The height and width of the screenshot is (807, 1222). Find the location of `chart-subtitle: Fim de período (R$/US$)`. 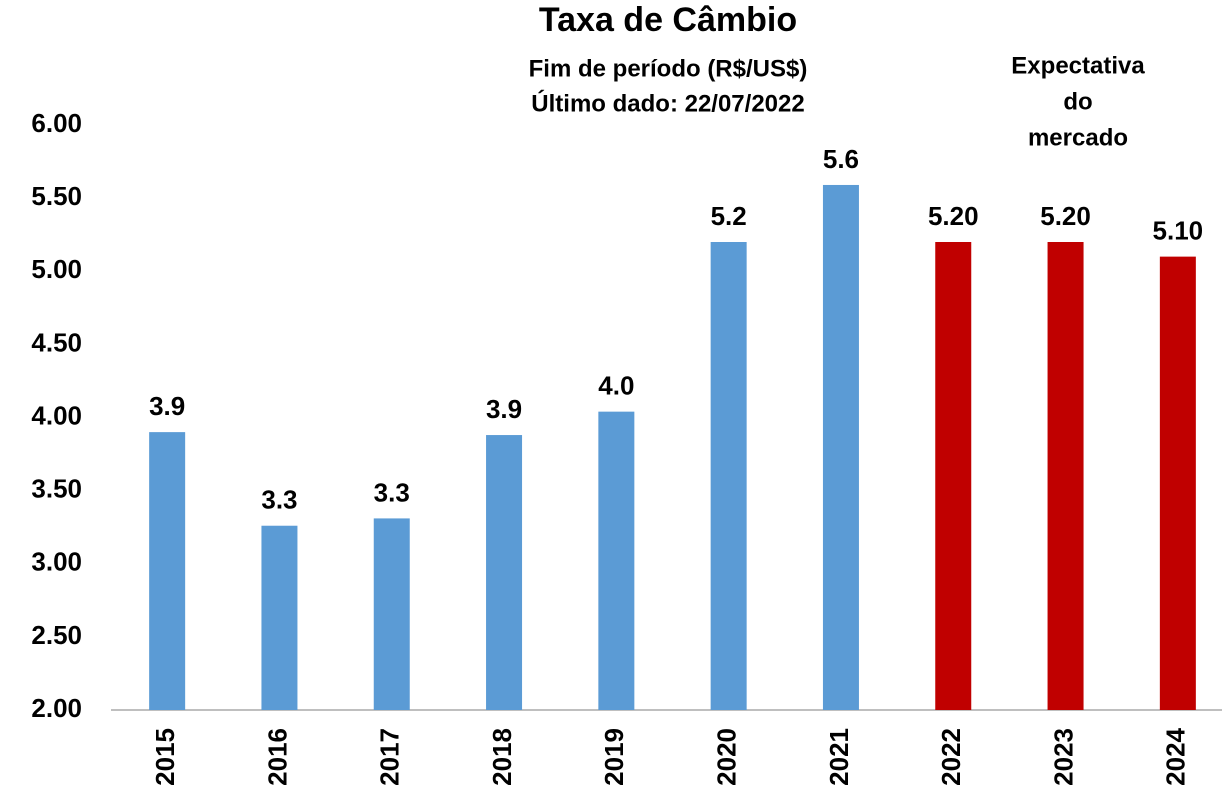

chart-subtitle: Fim de período (R$/US$) is located at coordinates (668, 68).